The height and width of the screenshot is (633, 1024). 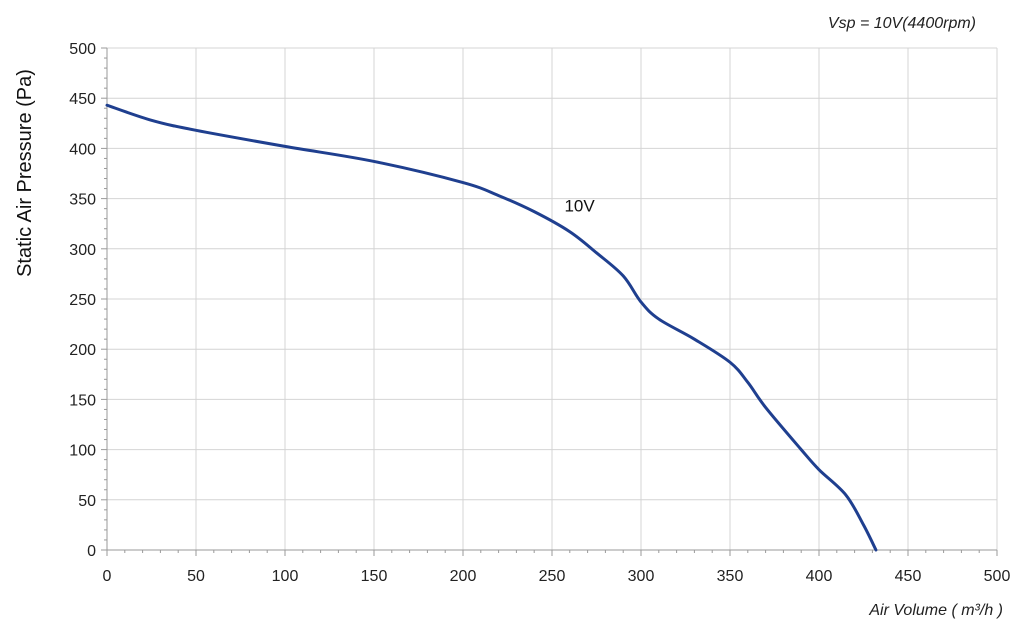 I want to click on x-tick-label: 50, so click(x=196, y=576).